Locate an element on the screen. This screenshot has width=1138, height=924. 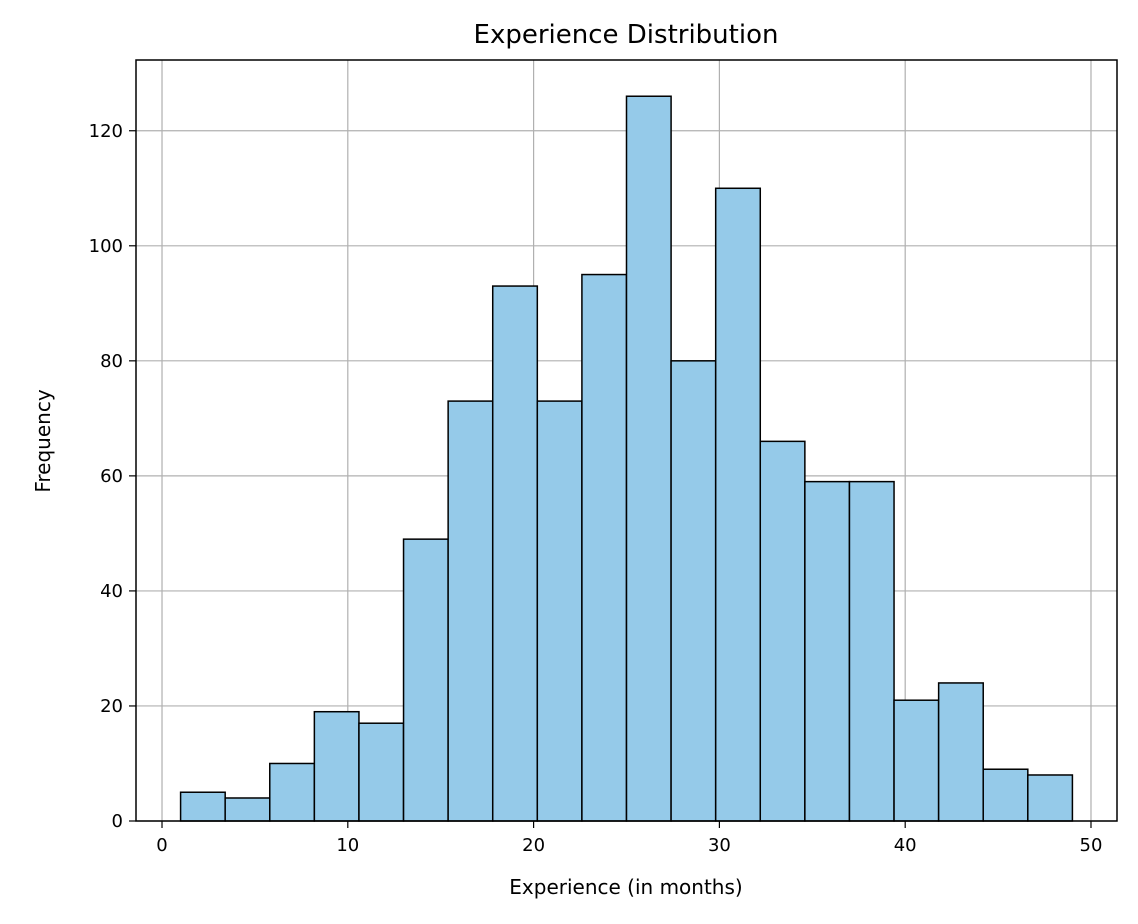
x-axis-label: Experience (in months) is located at coordinates (625, 887).